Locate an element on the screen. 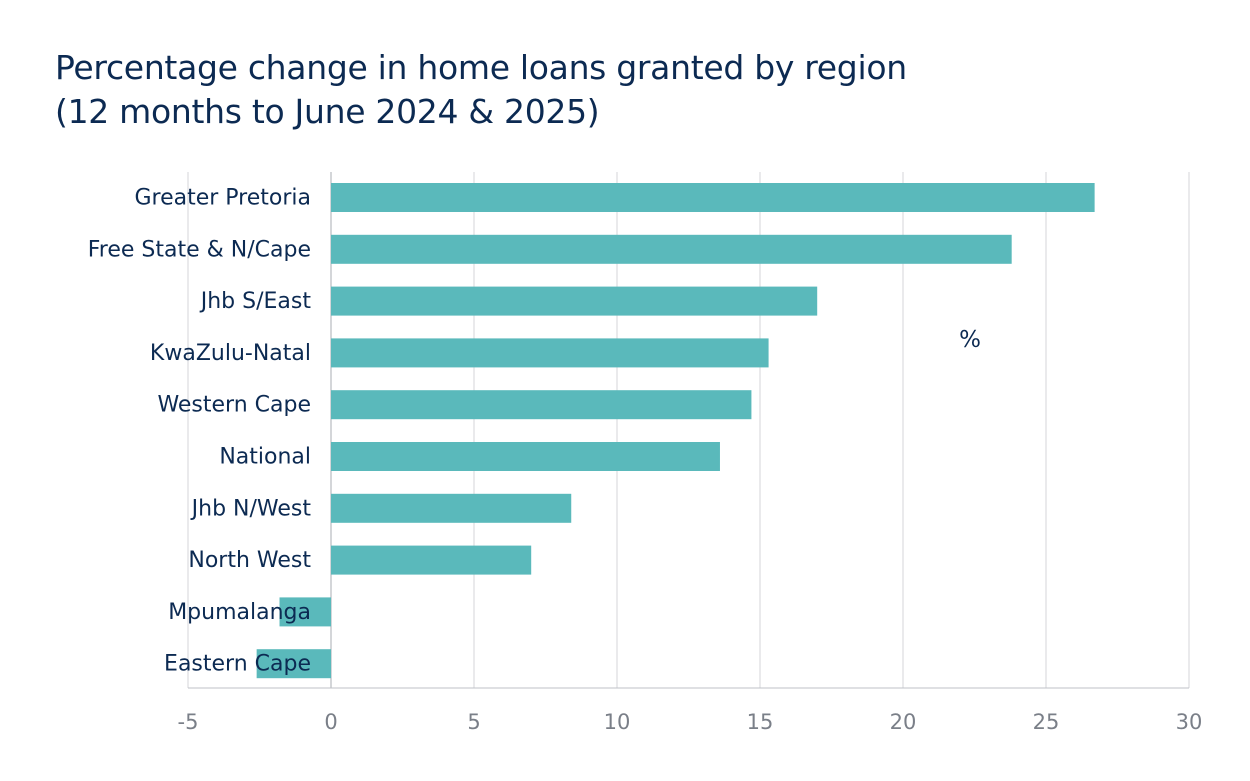 The image size is (1250, 781). category-label: Free State & N/Cape is located at coordinates (199, 249).